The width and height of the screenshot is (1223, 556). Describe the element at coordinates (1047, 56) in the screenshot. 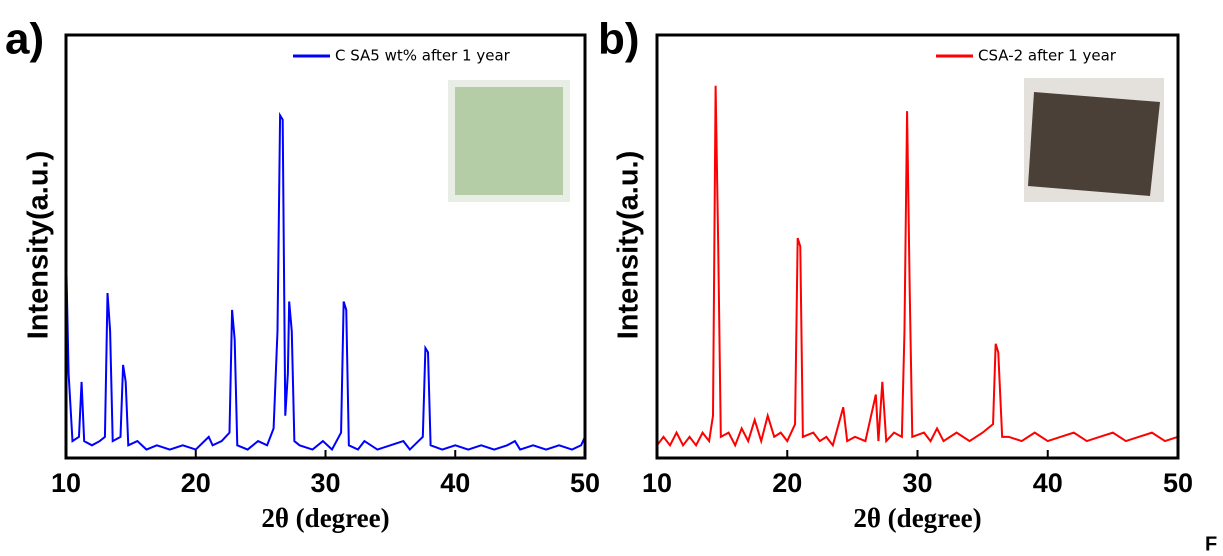

I see `legend-label: CSA-2 after 1 year` at that location.